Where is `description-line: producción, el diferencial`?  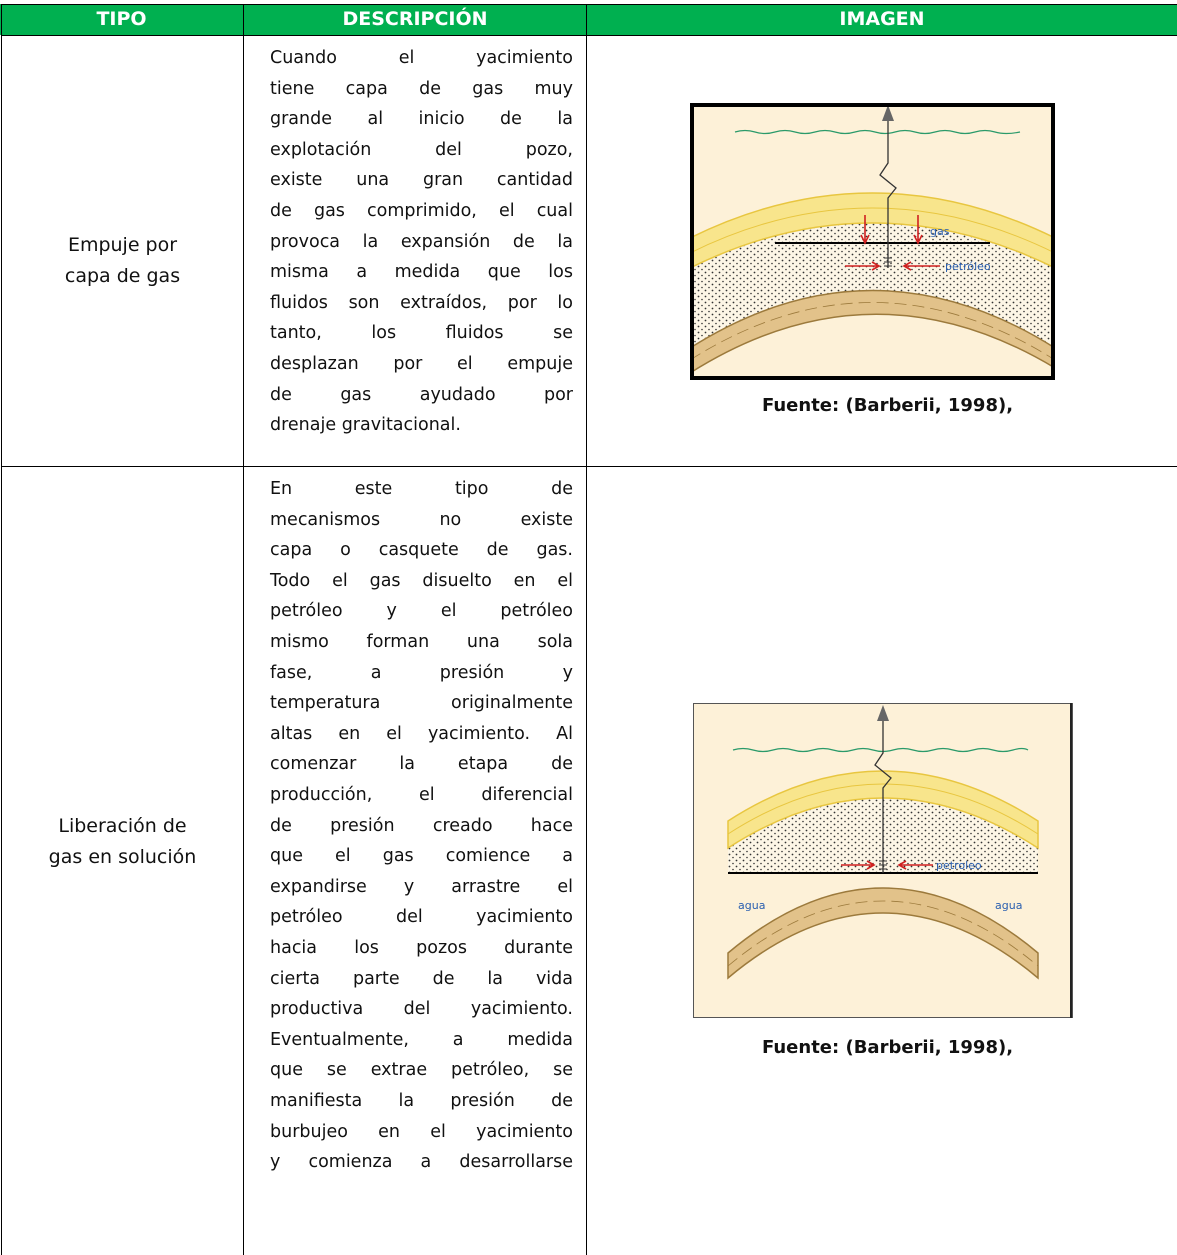 description-line: producción, el diferencial is located at coordinates (421, 795).